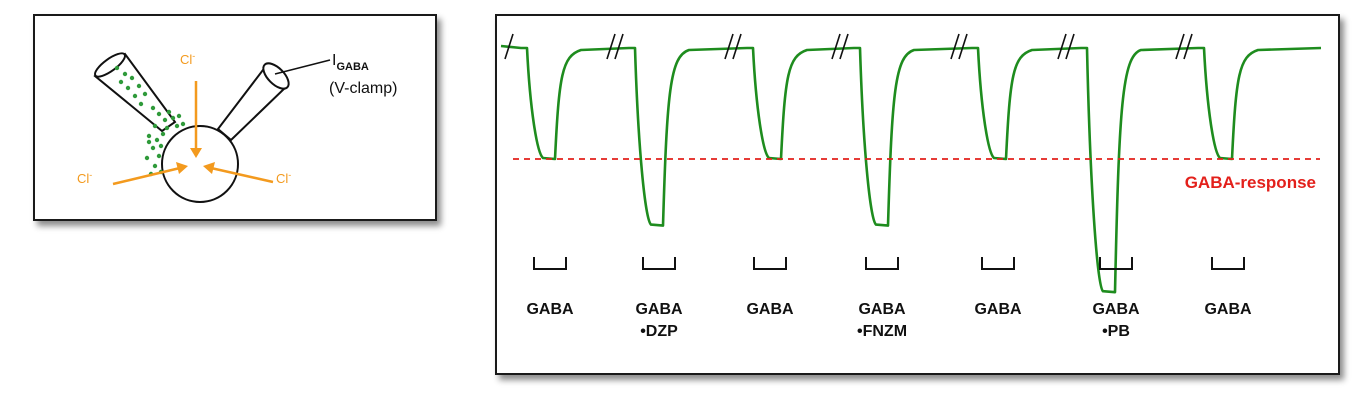 The height and width of the screenshot is (419, 1368). Describe the element at coordinates (882, 331) in the screenshot. I see `modulator-label: •FNZM` at that location.